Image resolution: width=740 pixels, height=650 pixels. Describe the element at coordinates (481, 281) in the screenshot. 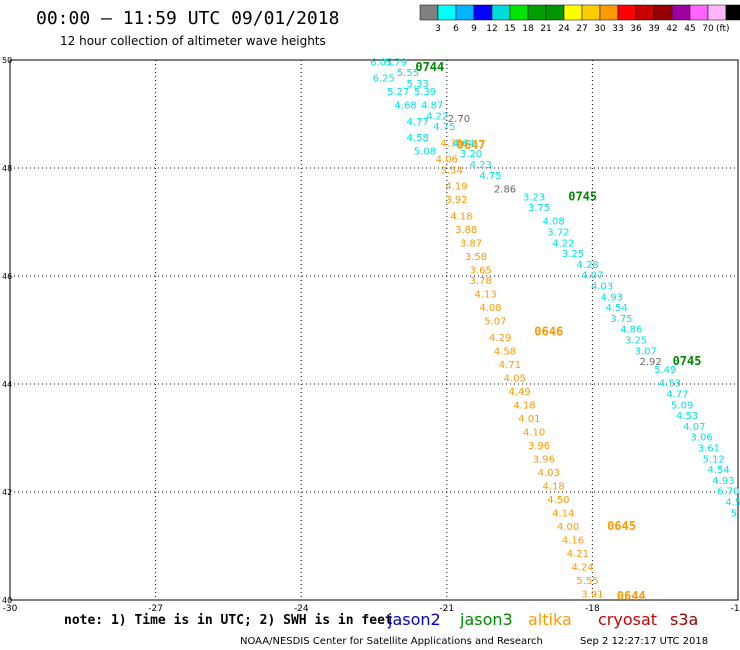

I see `wave-height-label: 3.78` at that location.